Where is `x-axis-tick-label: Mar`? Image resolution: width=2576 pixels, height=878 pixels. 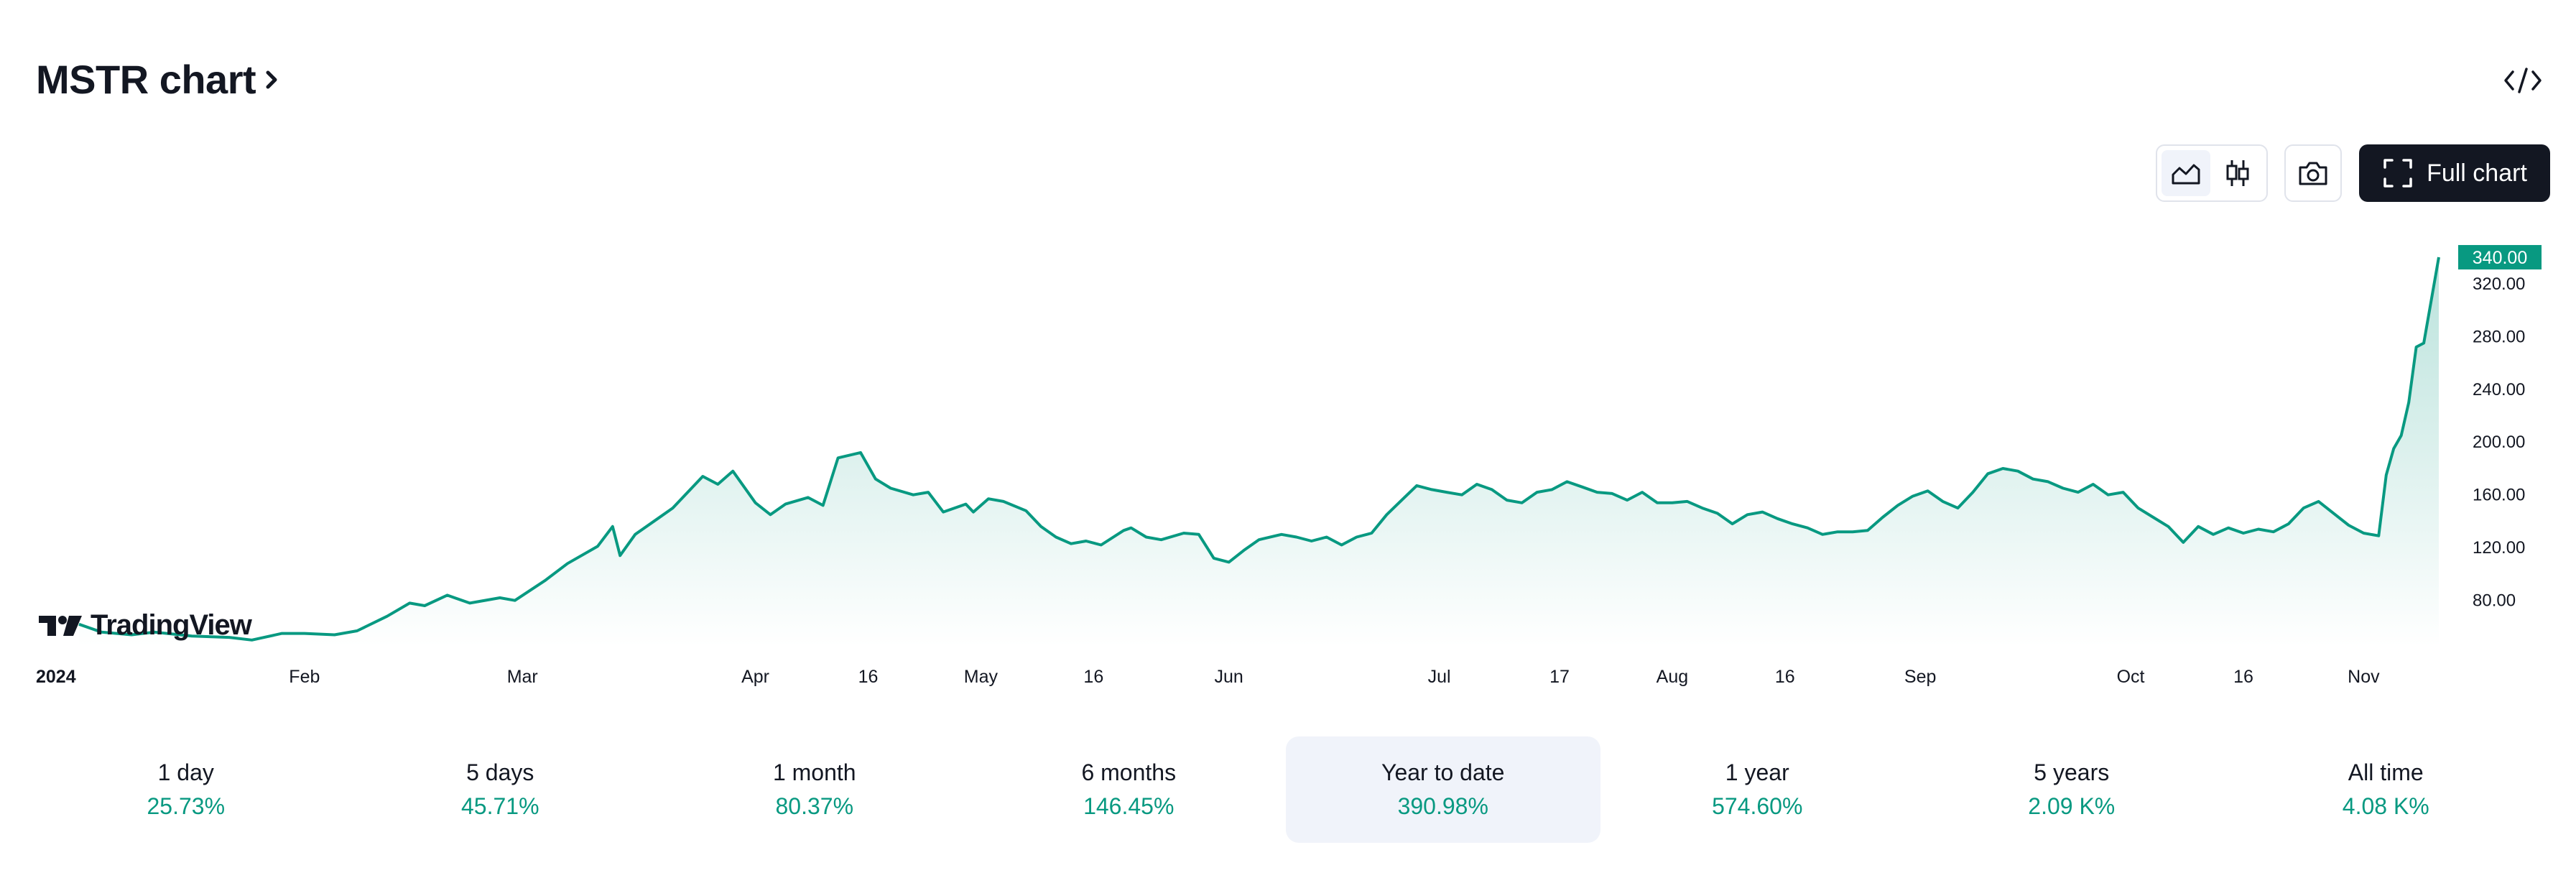 x-axis-tick-label: Mar is located at coordinates (522, 677).